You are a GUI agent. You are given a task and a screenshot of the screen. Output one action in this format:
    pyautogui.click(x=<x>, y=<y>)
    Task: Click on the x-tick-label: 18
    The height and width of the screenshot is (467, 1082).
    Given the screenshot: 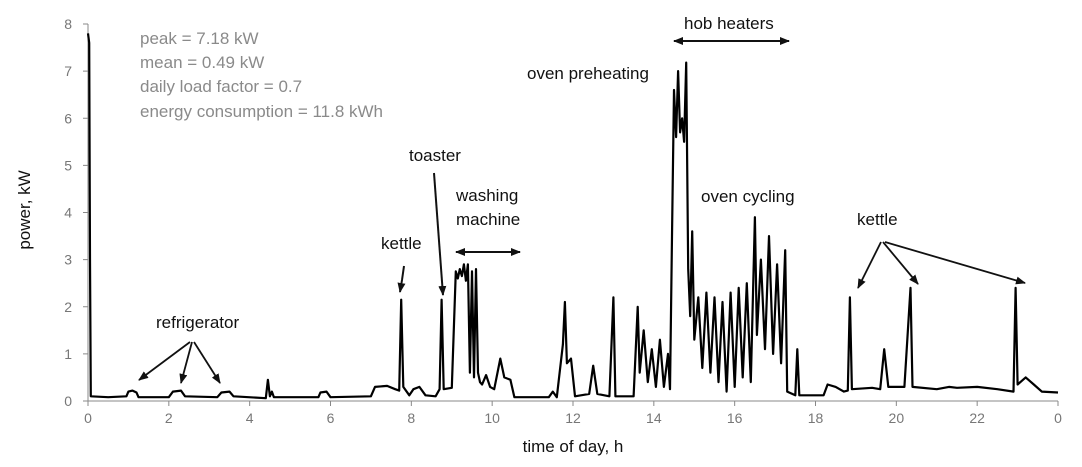 What is the action you would take?
    pyautogui.click(x=816, y=418)
    